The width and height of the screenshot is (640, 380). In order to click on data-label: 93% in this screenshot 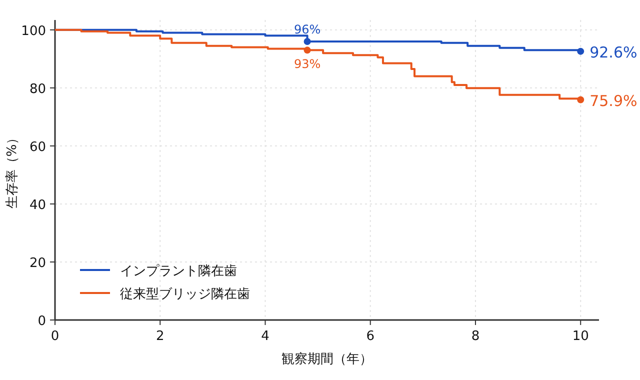, I will do `click(307, 64)`.